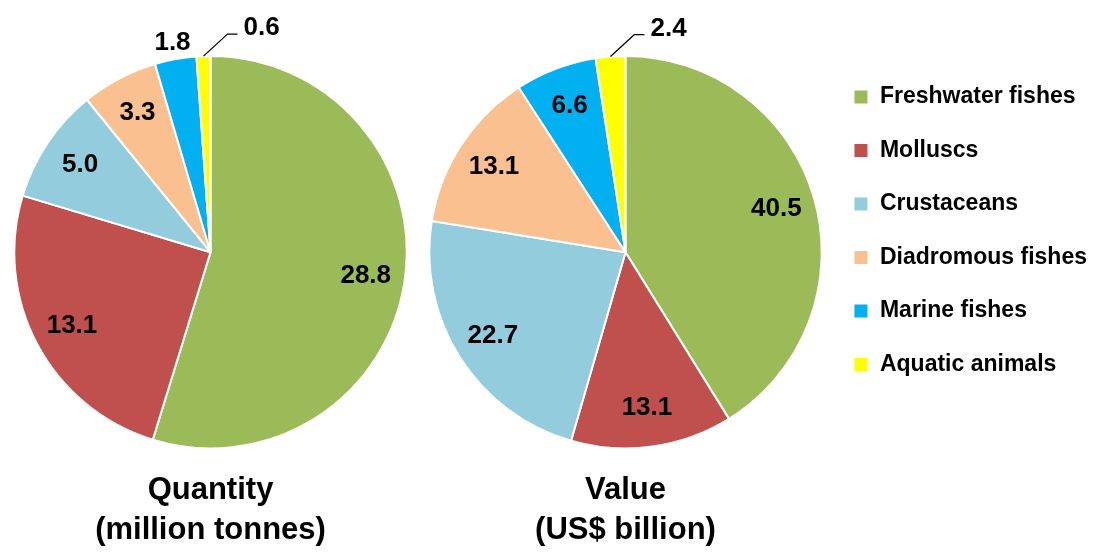  Describe the element at coordinates (137, 111) in the screenshot. I see `data-label: 3.3` at that location.